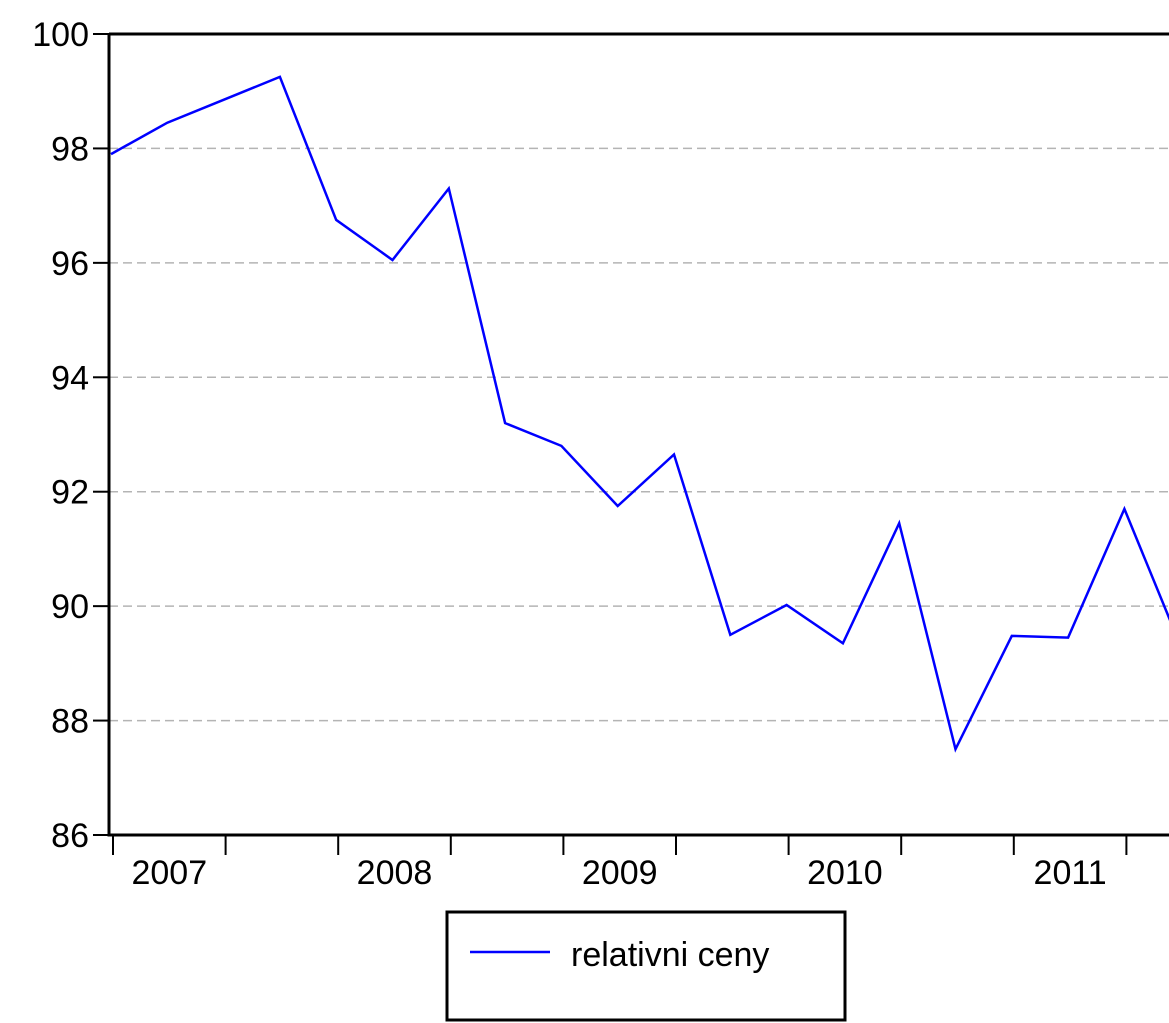  What do you see at coordinates (670, 955) in the screenshot?
I see `legend-label-relativni-ceny: relativni ceny` at bounding box center [670, 955].